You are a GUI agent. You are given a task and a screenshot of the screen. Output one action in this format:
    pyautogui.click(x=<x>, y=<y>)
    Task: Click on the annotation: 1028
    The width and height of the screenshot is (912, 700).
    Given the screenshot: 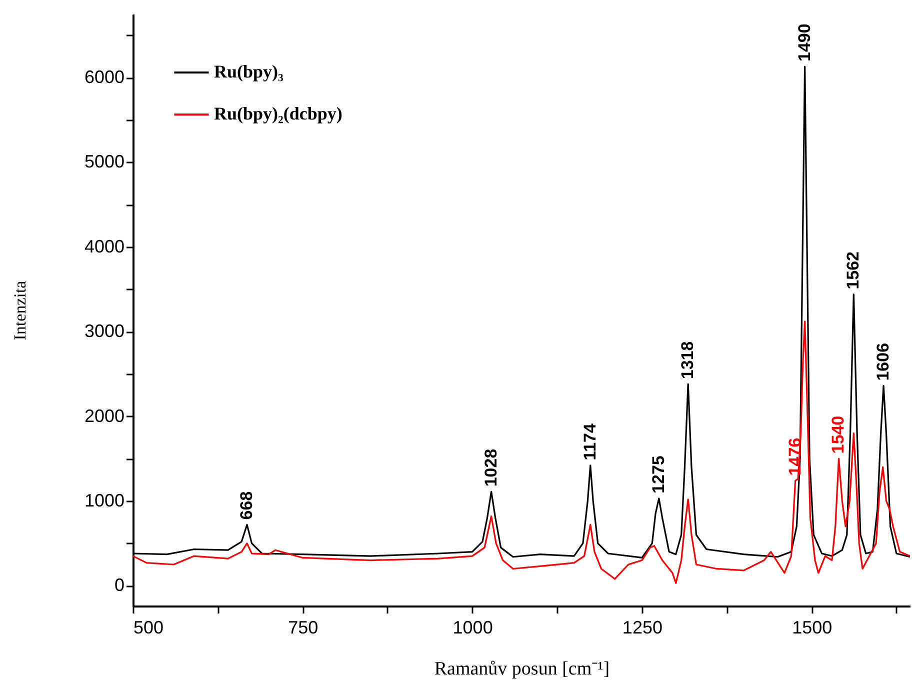 What is the action you would take?
    pyautogui.click(x=490, y=467)
    